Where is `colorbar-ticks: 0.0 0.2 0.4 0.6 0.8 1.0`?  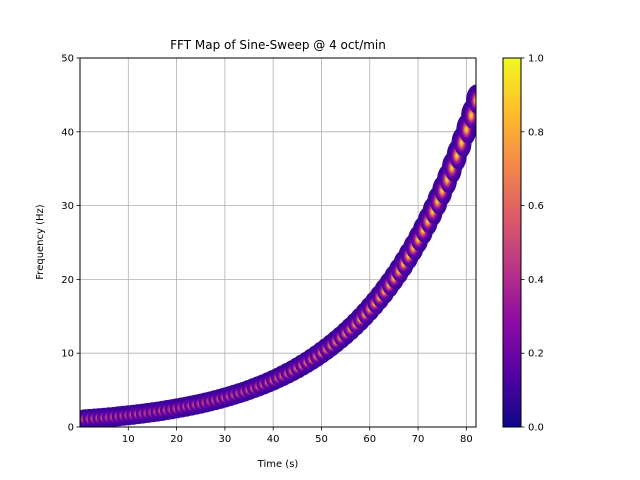
colorbar-ticks: 0.0 0.2 0.4 0.6 0.8 1.0 is located at coordinates (532, 244).